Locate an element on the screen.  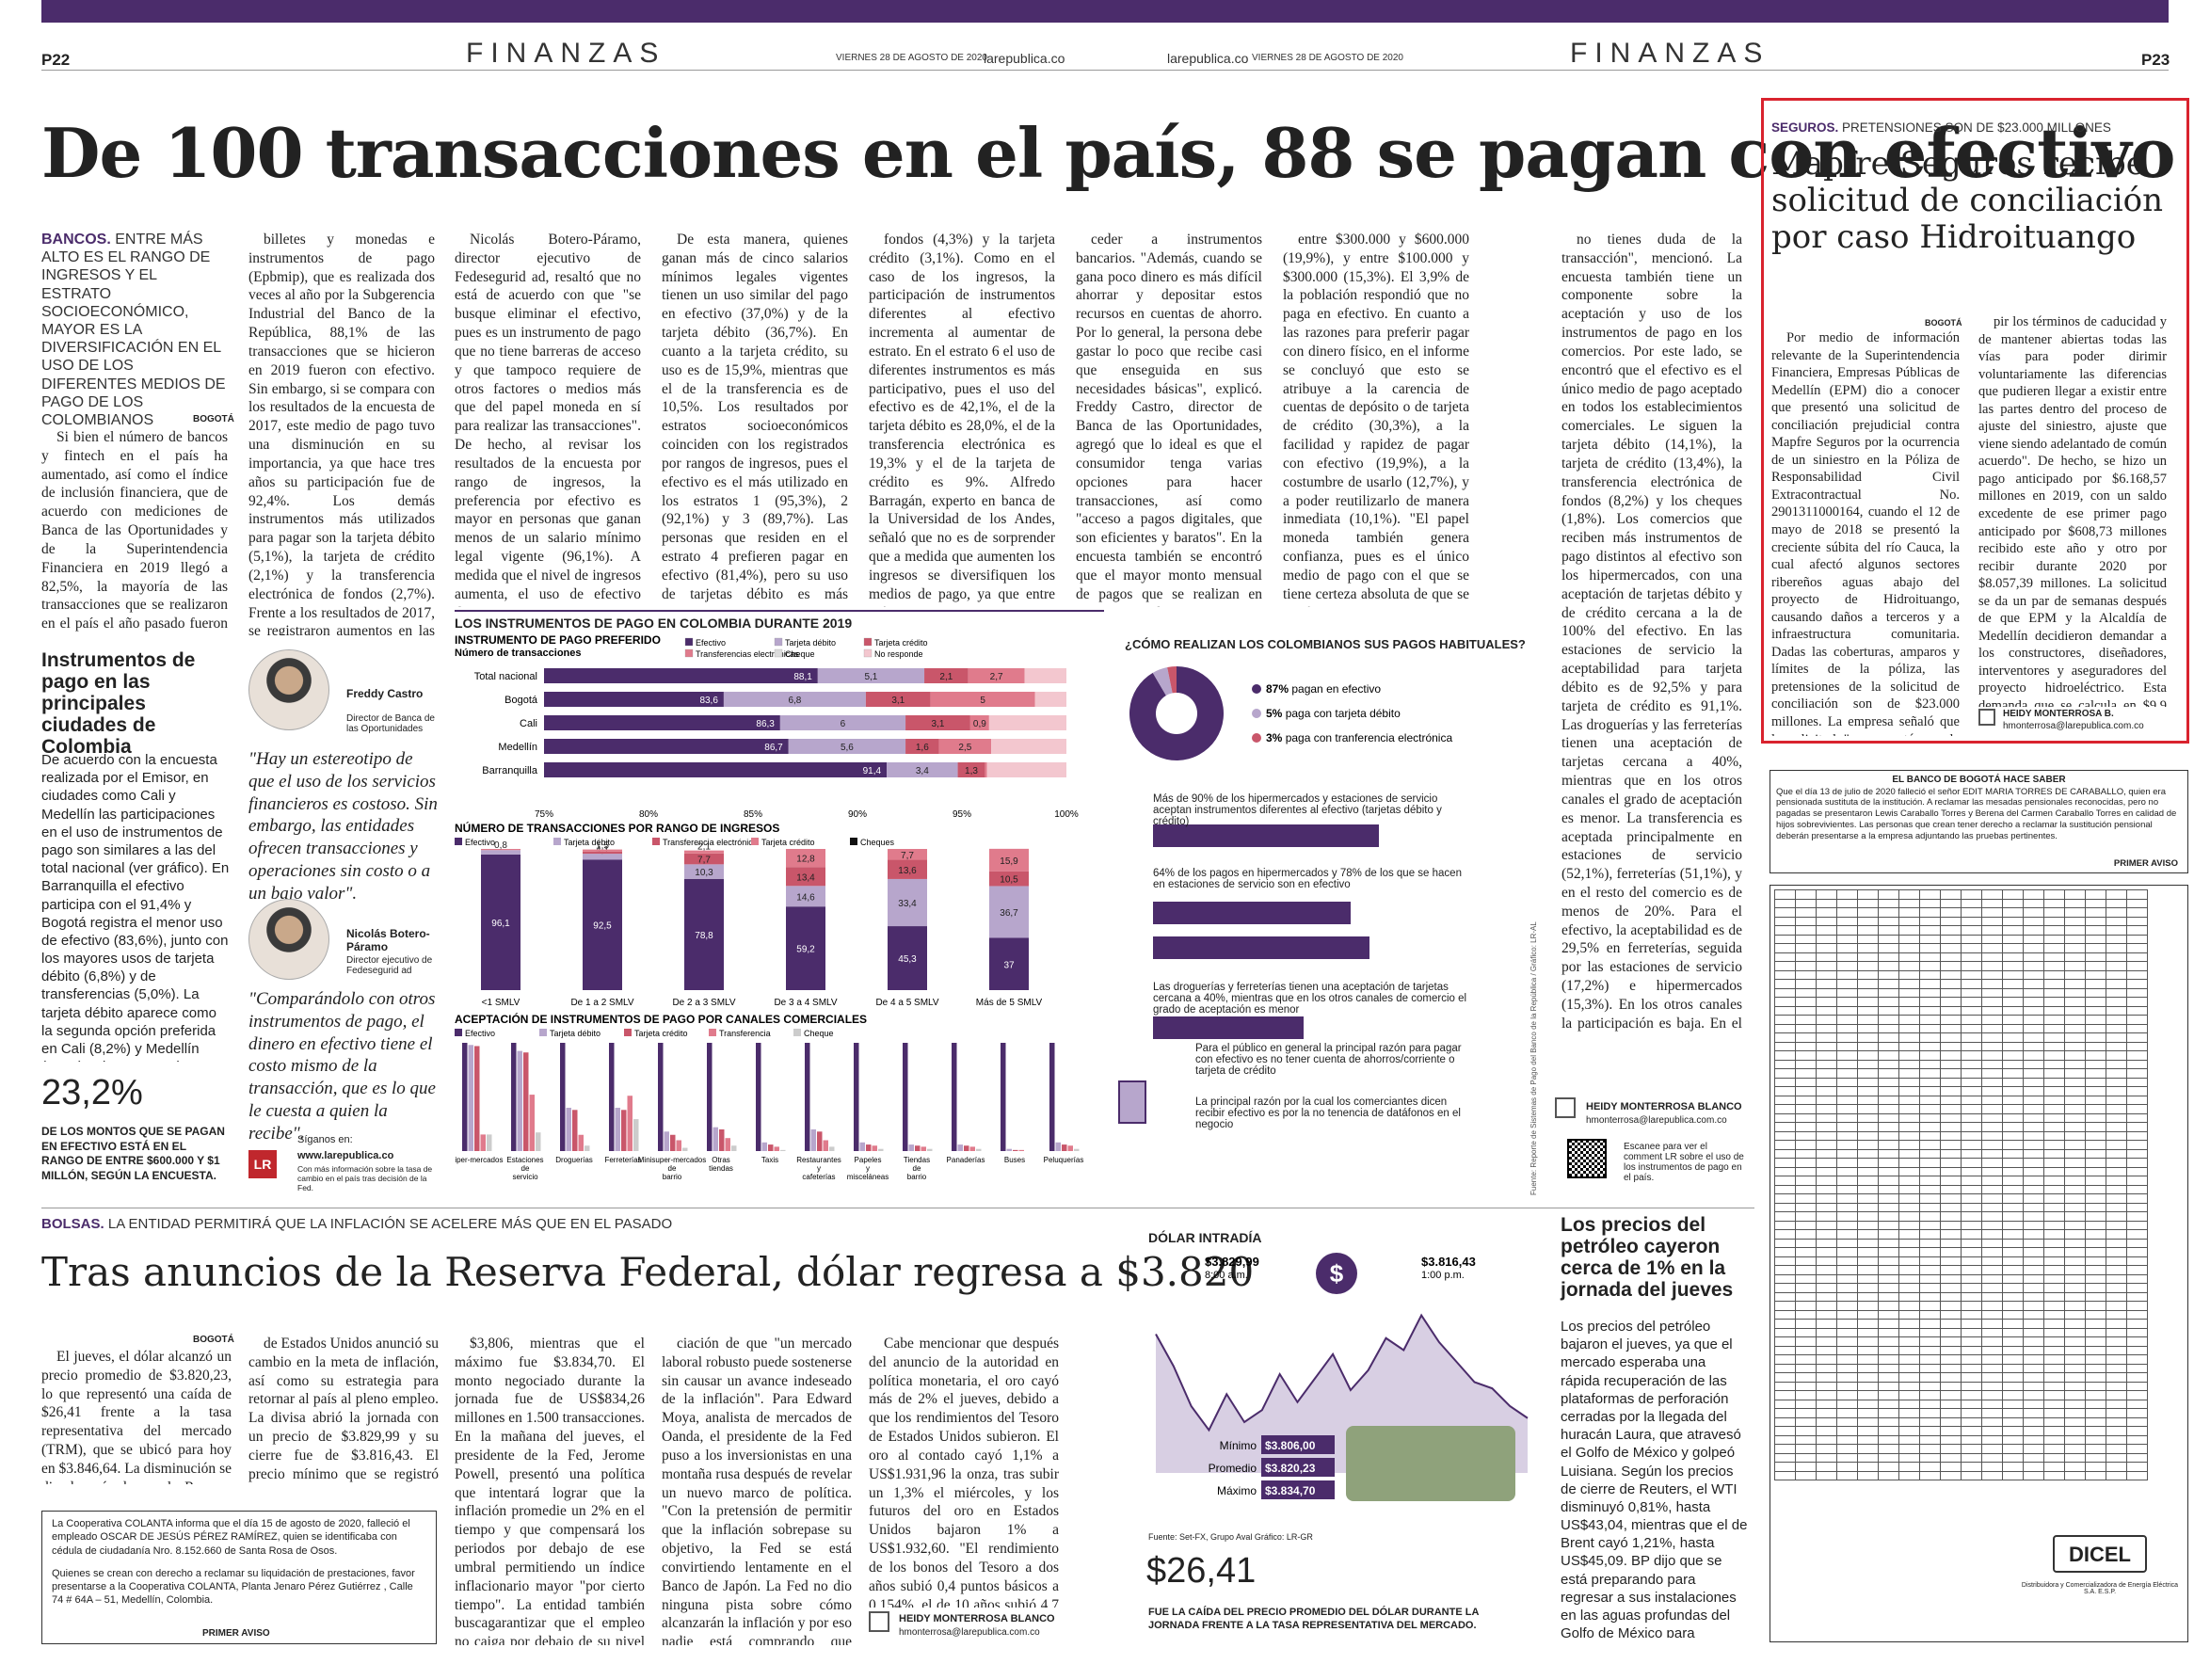
bar-data-label: 1,3 is located at coordinates (971, 771).